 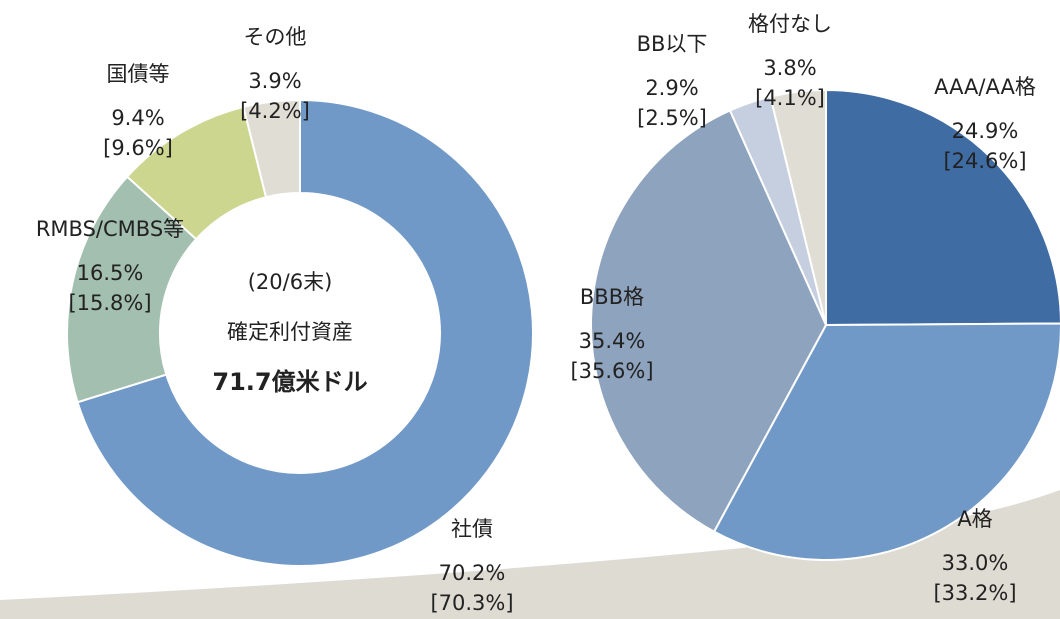 I want to click on slice-value: 24.9%, so click(x=985, y=131).